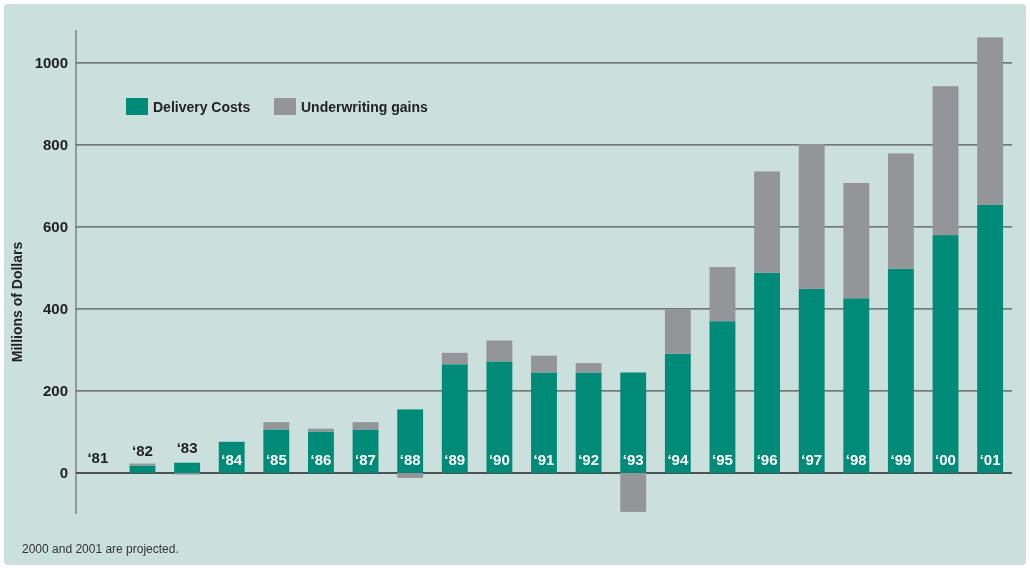 Image resolution: width=1030 pixels, height=569 pixels. What do you see at coordinates (142, 450) in the screenshot?
I see `x-tick-label: ‘82` at bounding box center [142, 450].